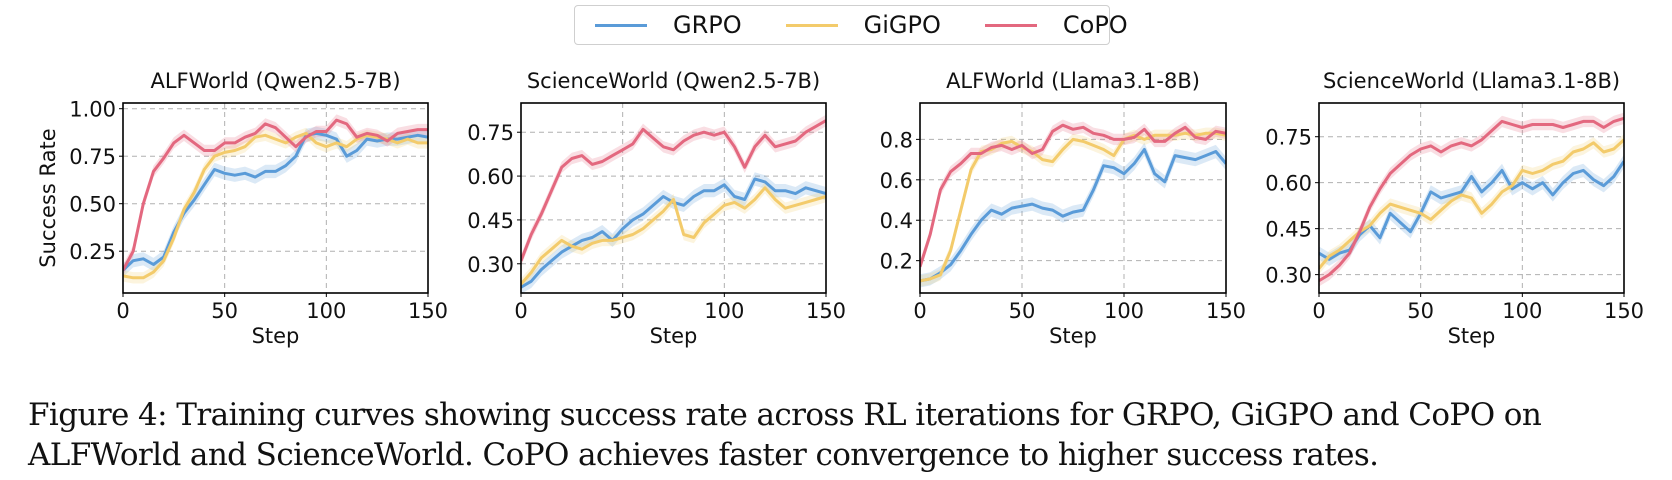  I want to click on legend-swatch-gigpo, so click(811, 25).